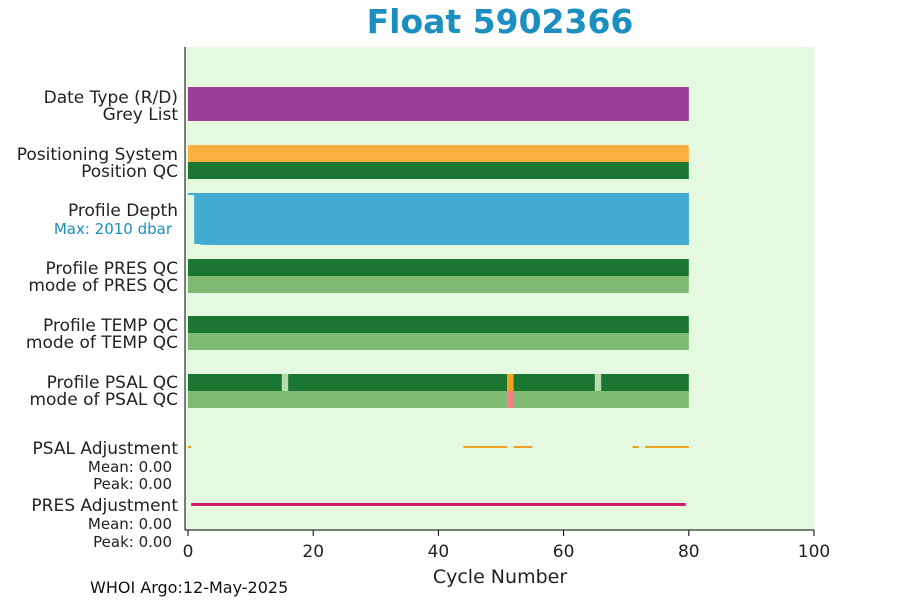 The width and height of the screenshot is (900, 600). Describe the element at coordinates (130, 524) in the screenshot. I see `label-pres-mean: Mean: 0.00` at that location.